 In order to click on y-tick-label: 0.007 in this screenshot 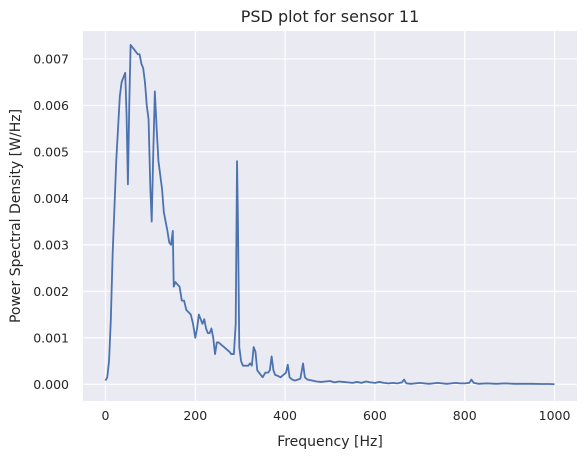, I will do `click(51, 58)`.